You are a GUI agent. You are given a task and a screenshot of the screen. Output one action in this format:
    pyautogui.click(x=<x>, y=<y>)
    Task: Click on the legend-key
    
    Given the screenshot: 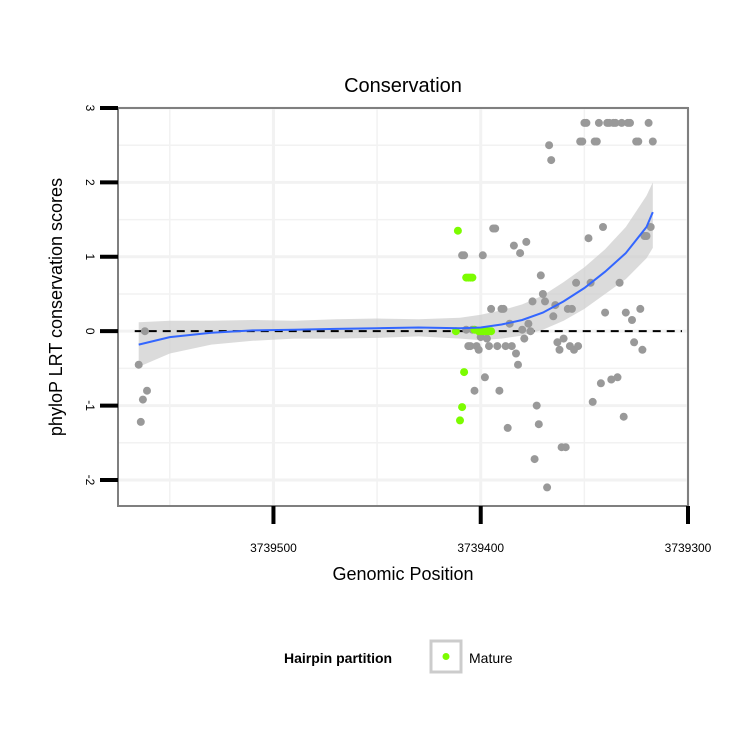 What is the action you would take?
    pyautogui.click(x=446, y=656)
    